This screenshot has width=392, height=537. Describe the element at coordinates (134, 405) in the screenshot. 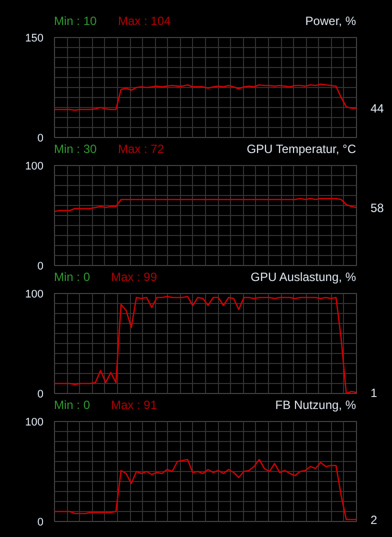

I see `text: Max : 91` at that location.